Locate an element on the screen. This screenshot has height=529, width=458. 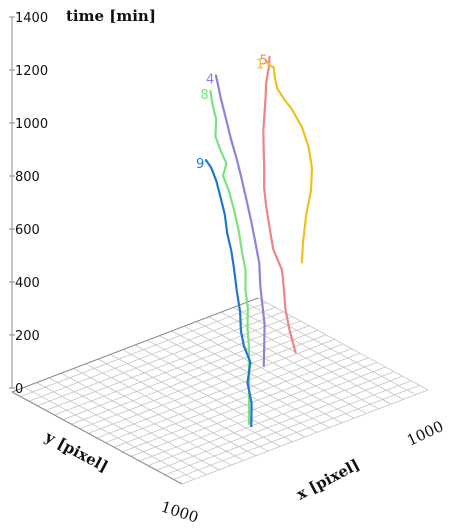
z-tick-label: 0 is located at coordinates (19, 389).